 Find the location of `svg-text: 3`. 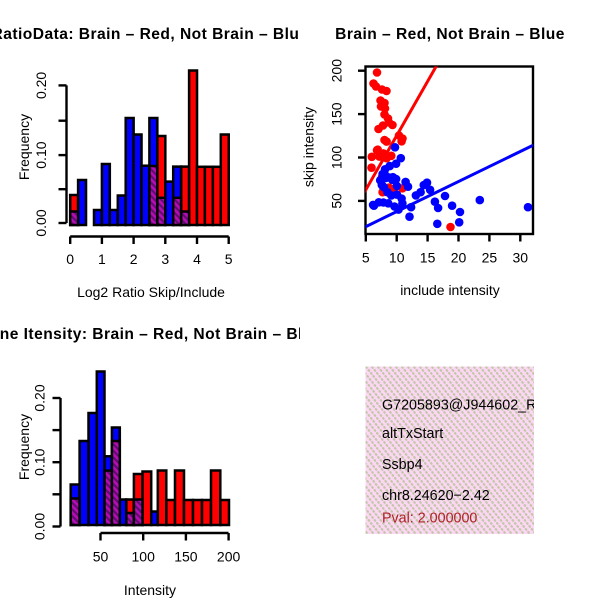

svg-text: 3 is located at coordinates (165, 259).